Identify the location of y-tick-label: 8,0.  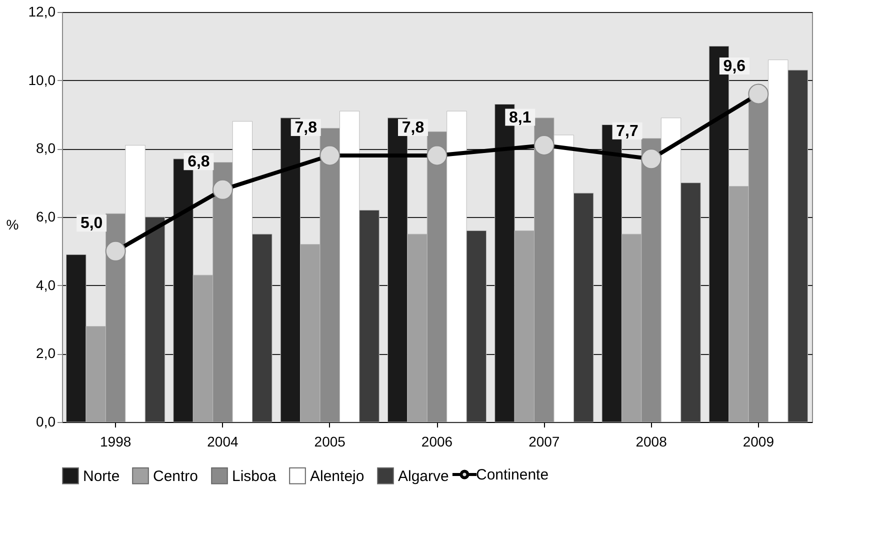
(46, 148).